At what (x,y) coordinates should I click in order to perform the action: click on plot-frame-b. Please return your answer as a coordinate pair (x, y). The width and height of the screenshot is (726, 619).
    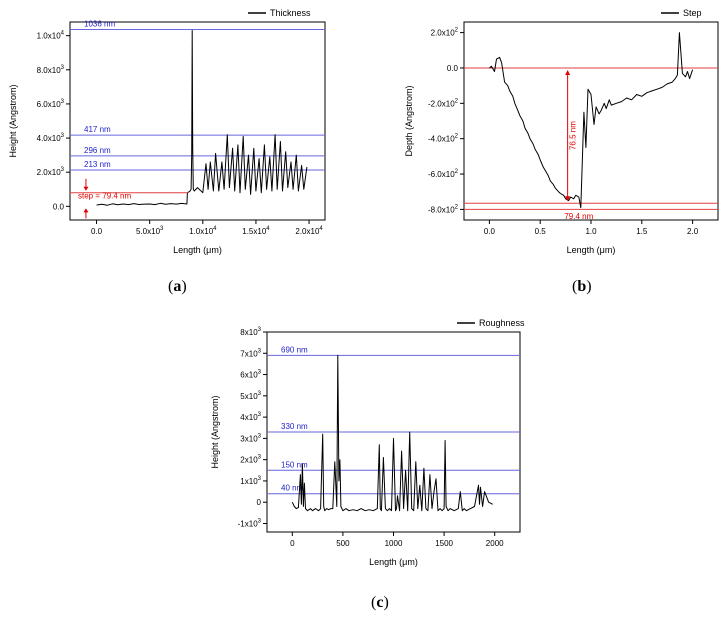
    Looking at the image, I should click on (591, 121).